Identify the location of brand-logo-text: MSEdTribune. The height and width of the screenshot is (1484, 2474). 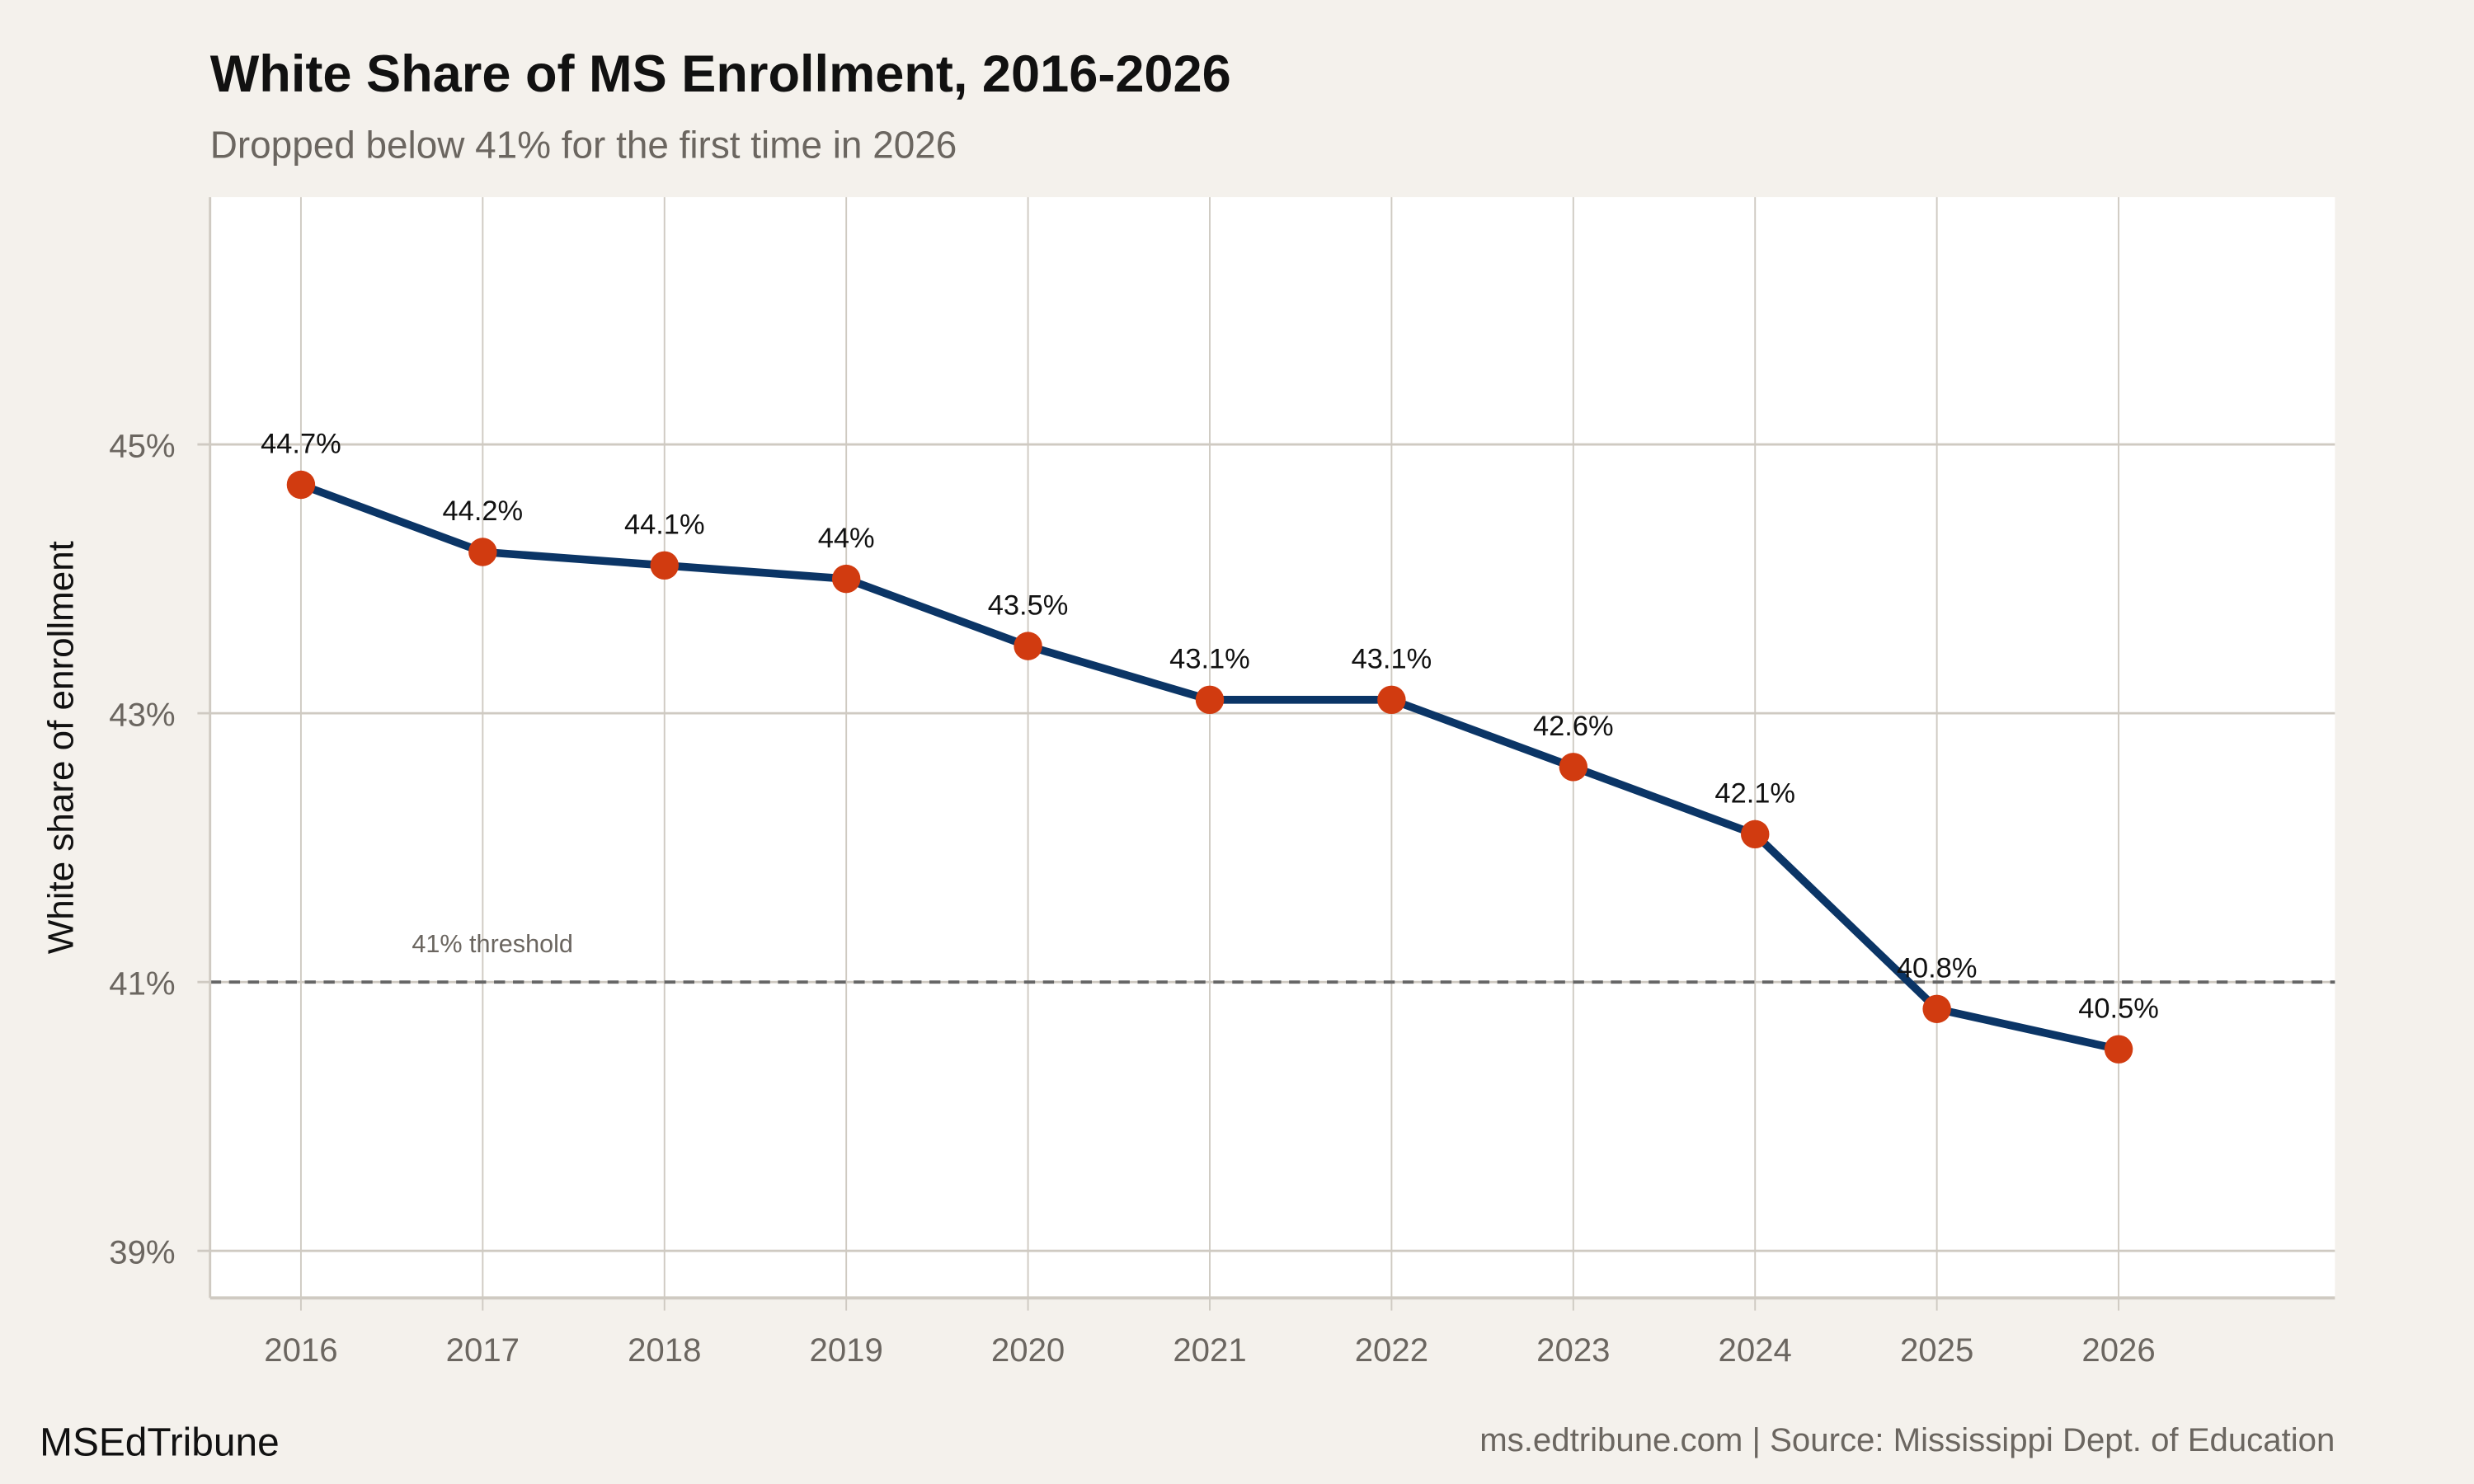
(160, 1443).